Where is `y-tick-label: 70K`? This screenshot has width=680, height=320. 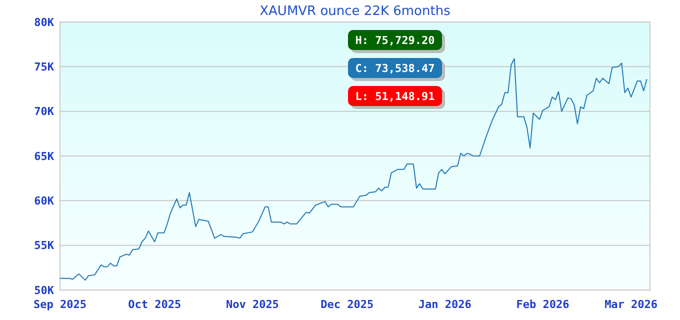
y-tick-label: 70K is located at coordinates (44, 111).